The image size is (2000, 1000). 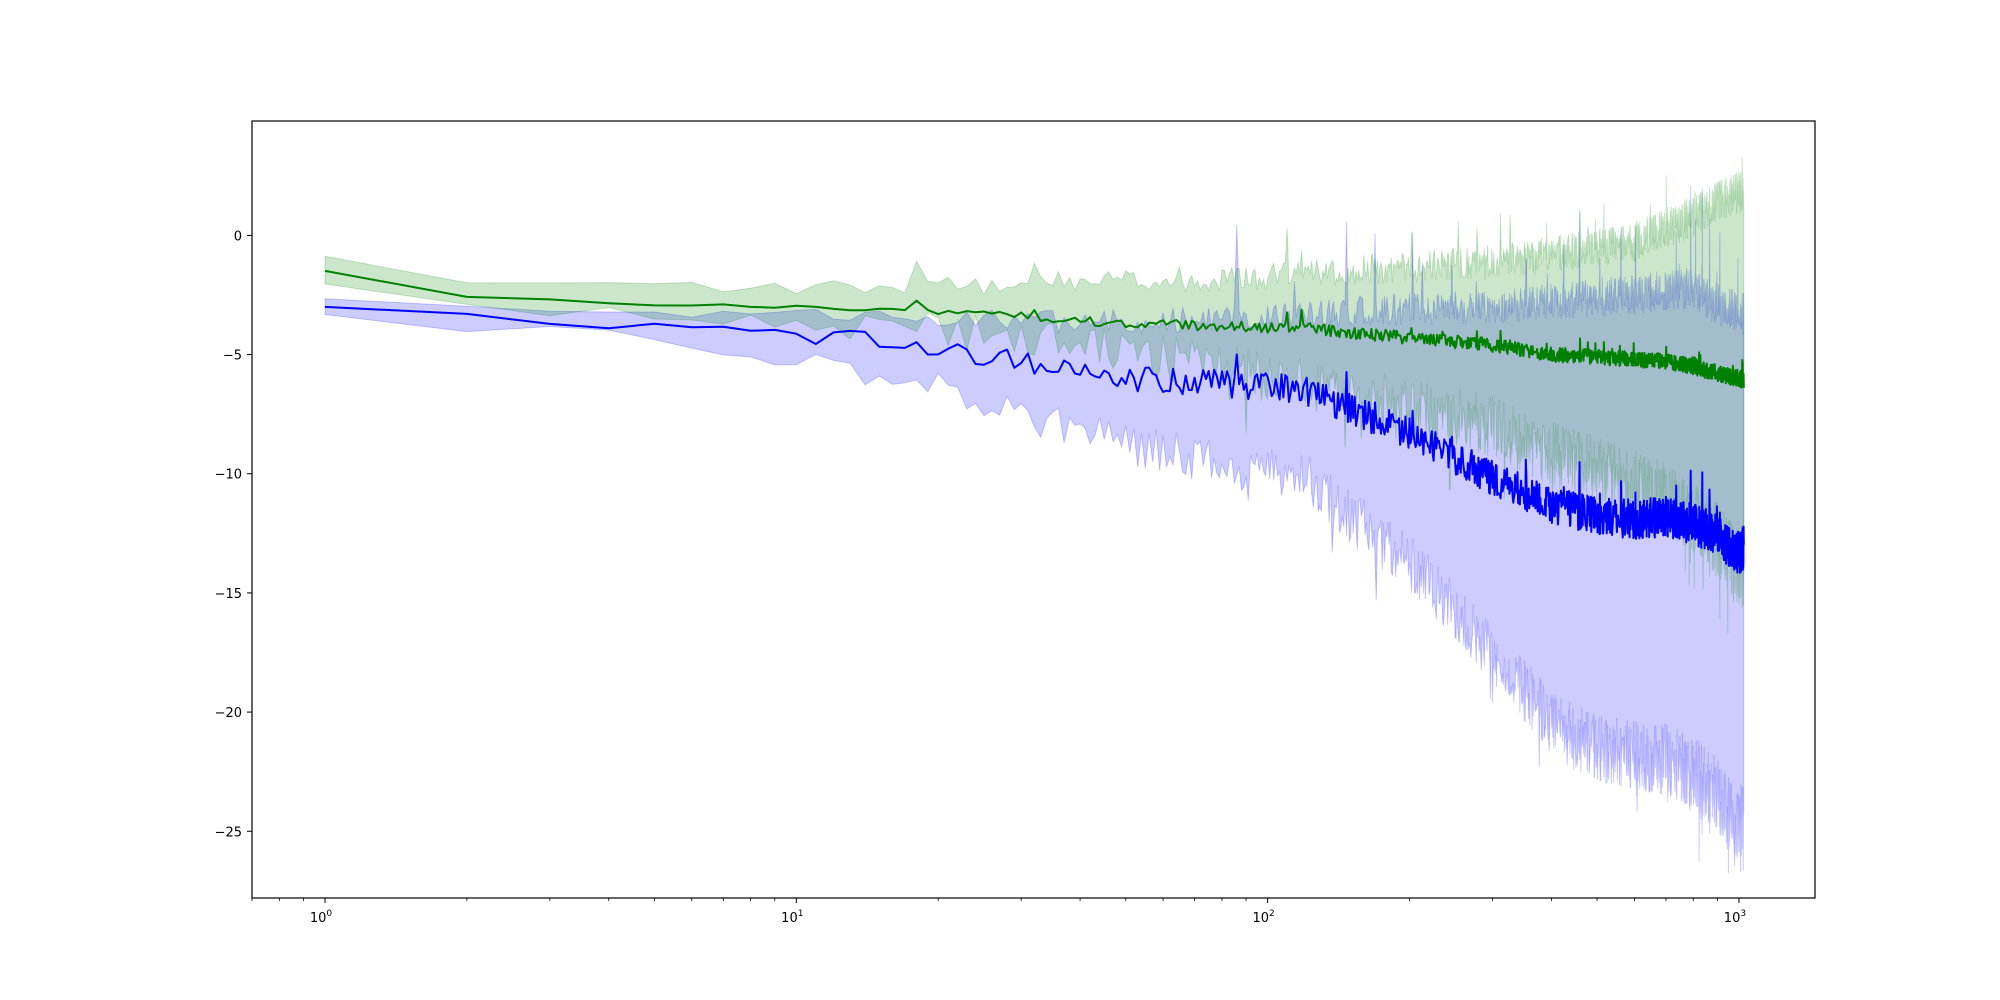 What do you see at coordinates (228, 832) in the screenshot?
I see `y-tick-label: −25` at bounding box center [228, 832].